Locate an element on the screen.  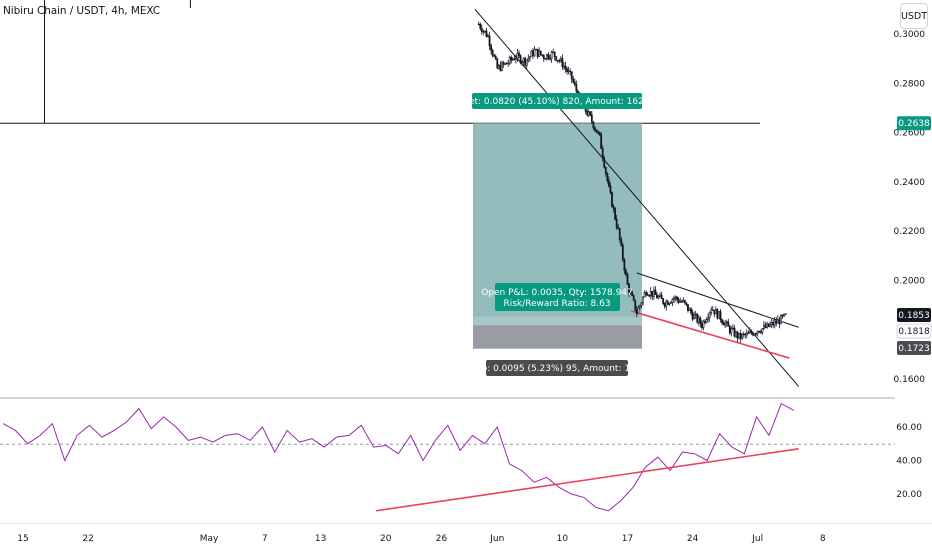
support-line is located at coordinates (710, 334).